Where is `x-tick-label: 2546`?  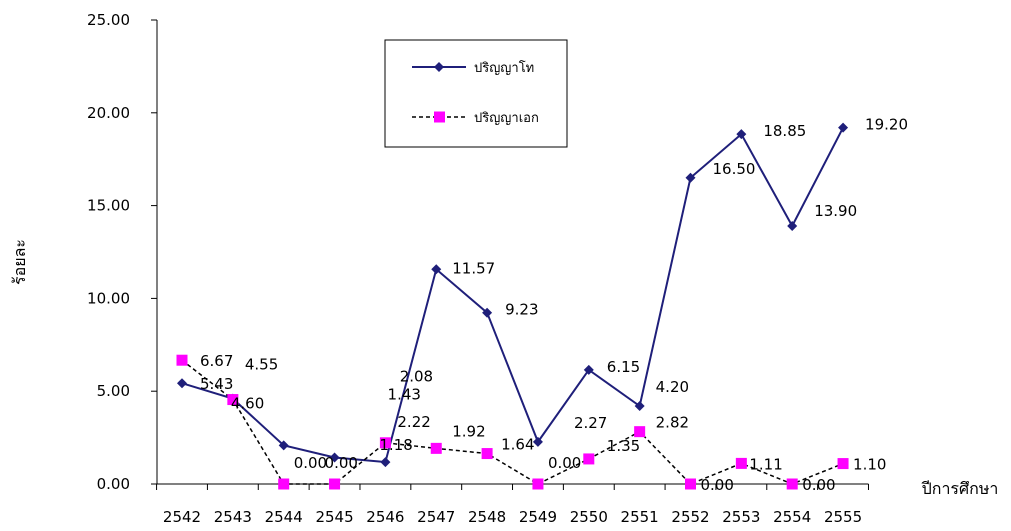 x-tick-label: 2546 is located at coordinates (385, 517).